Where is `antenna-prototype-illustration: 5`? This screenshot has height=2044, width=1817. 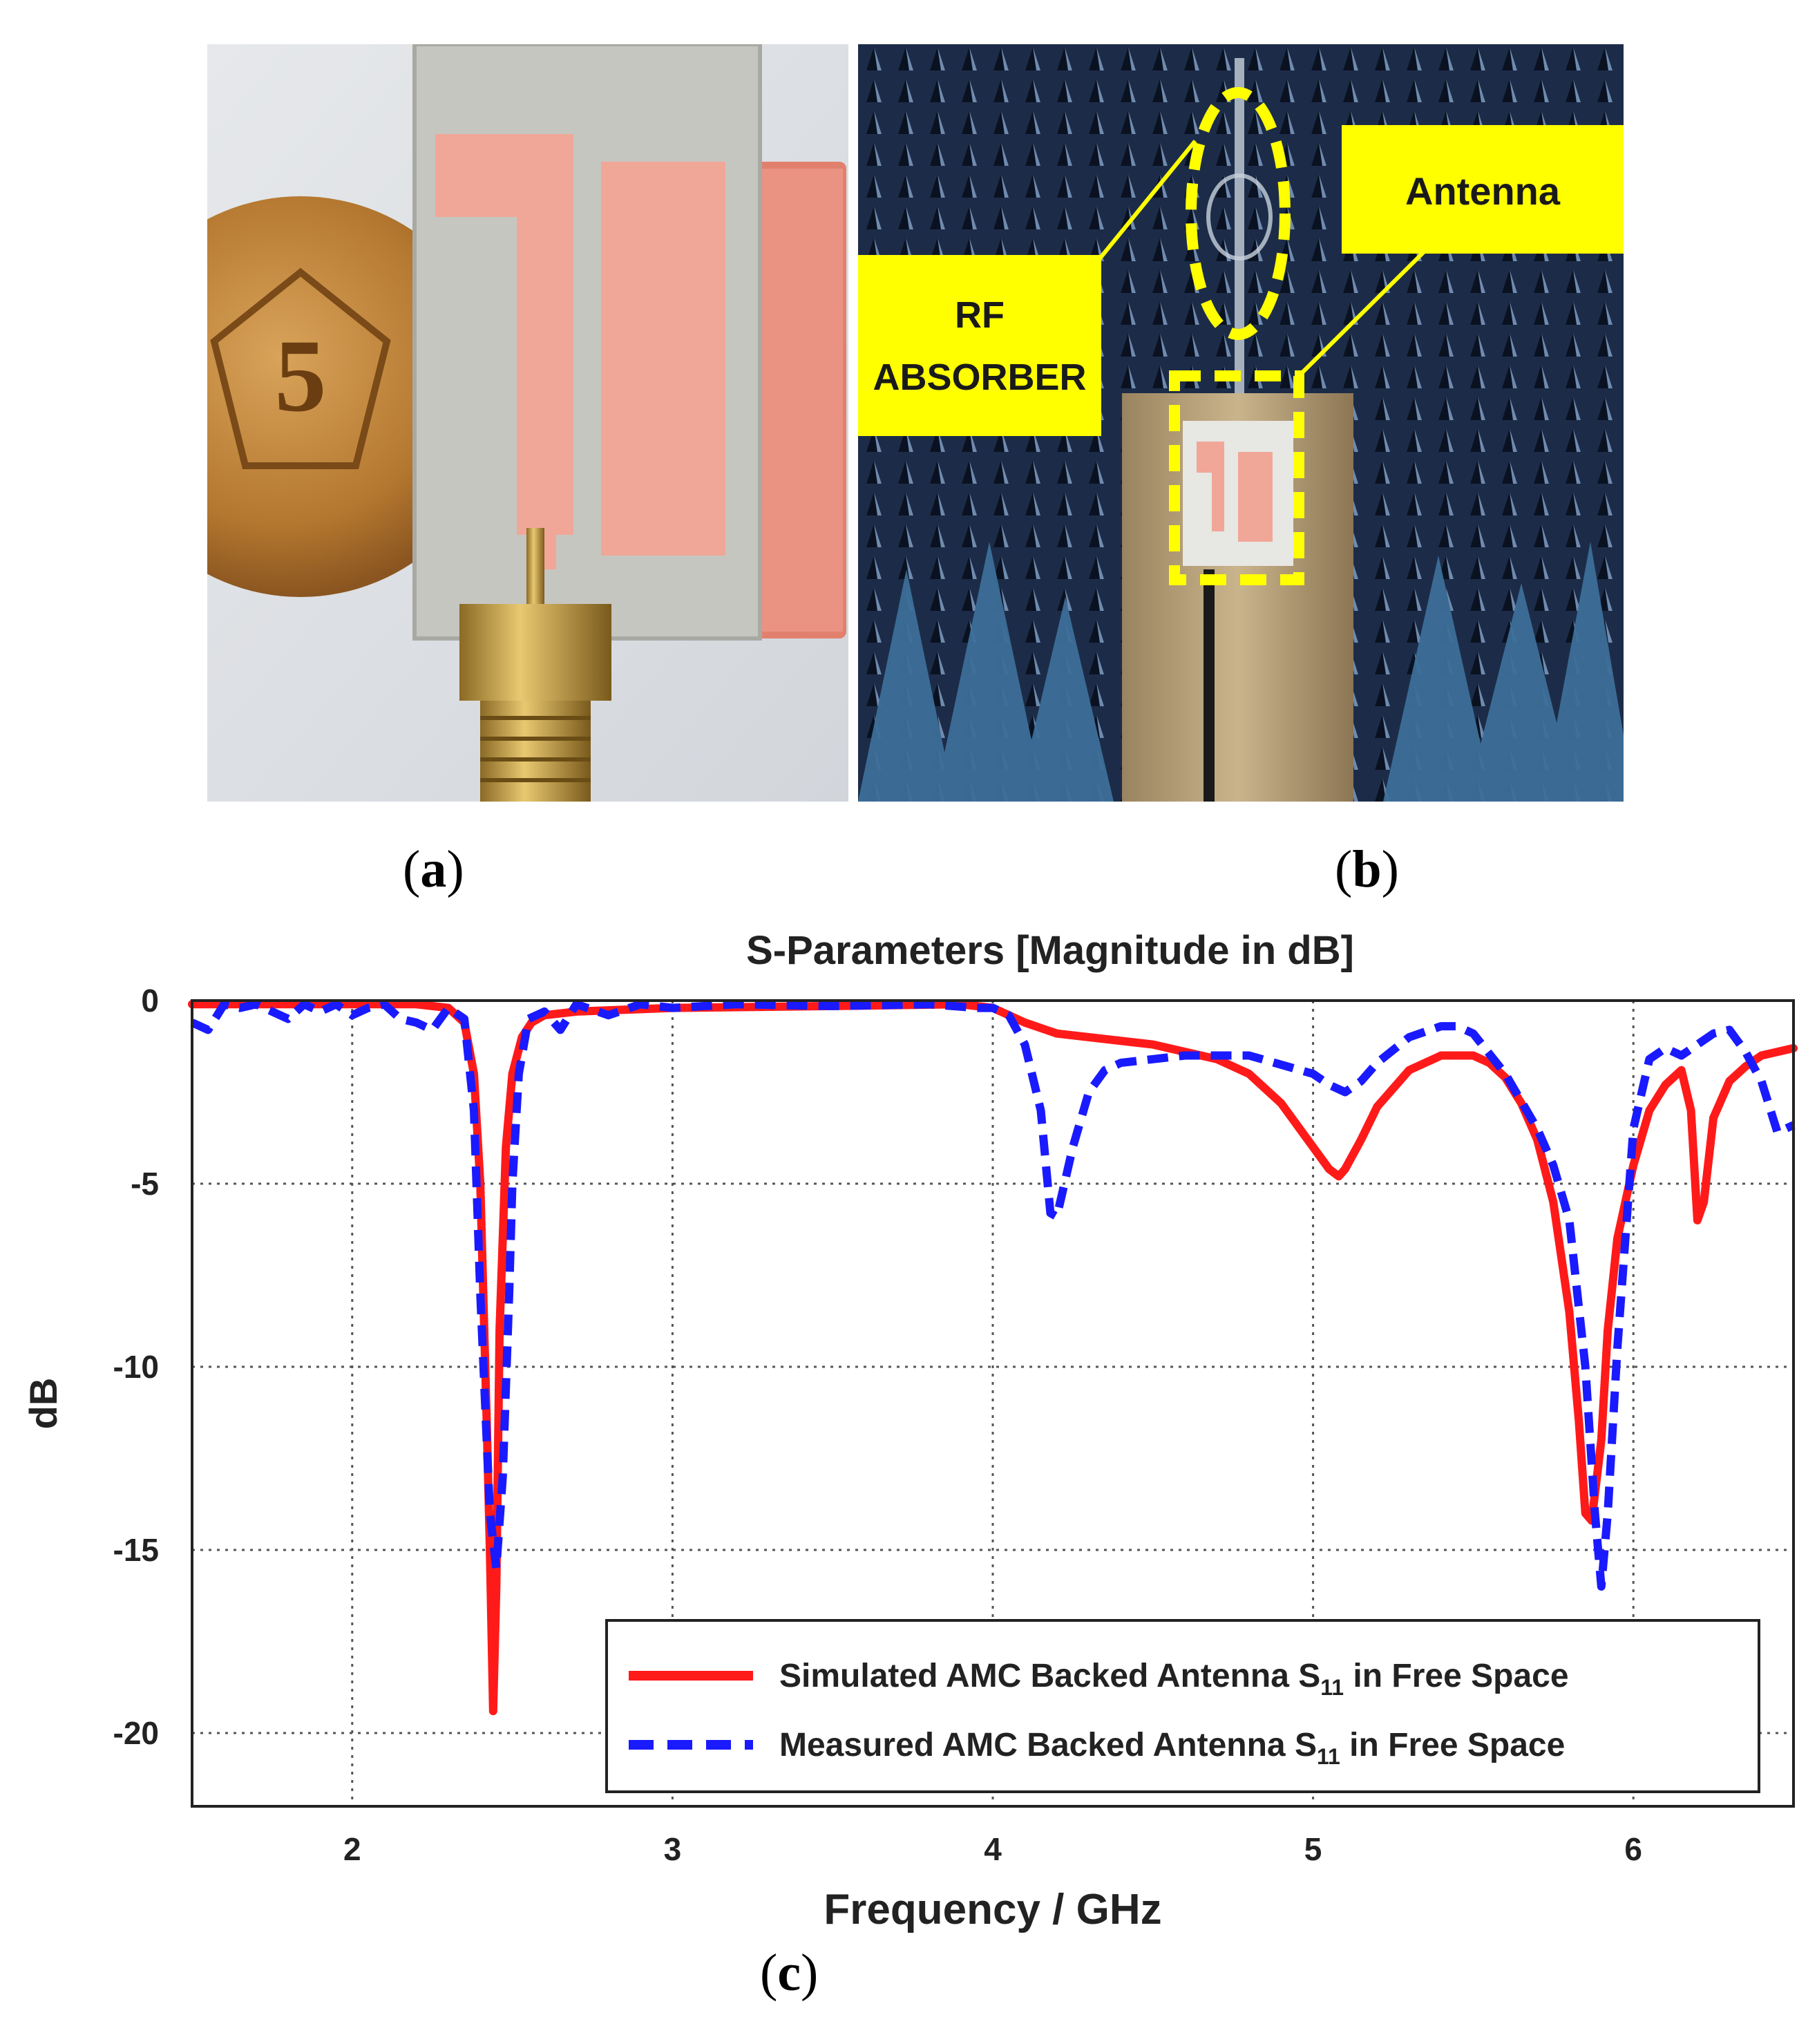
antenna-prototype-illustration: 5 is located at coordinates (527, 423).